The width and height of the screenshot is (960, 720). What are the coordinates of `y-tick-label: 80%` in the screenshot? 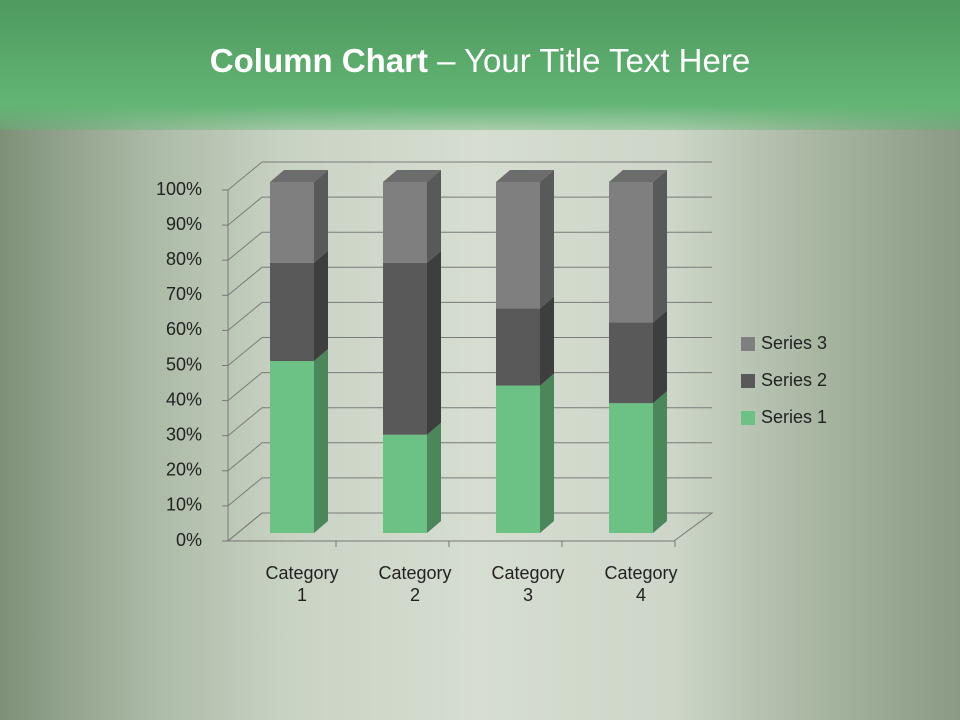 It's located at (184, 259).